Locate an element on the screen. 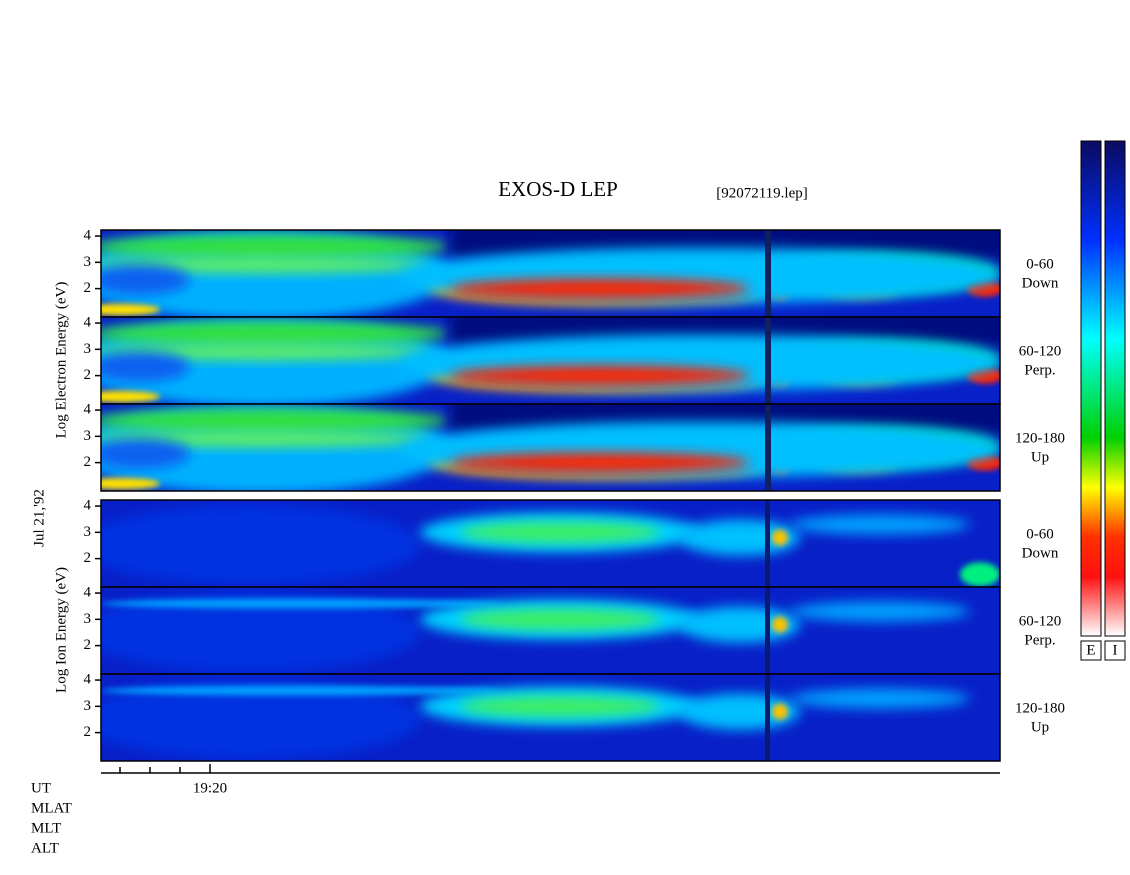  chart-title: EXOS-D LEP is located at coordinates (558, 189).